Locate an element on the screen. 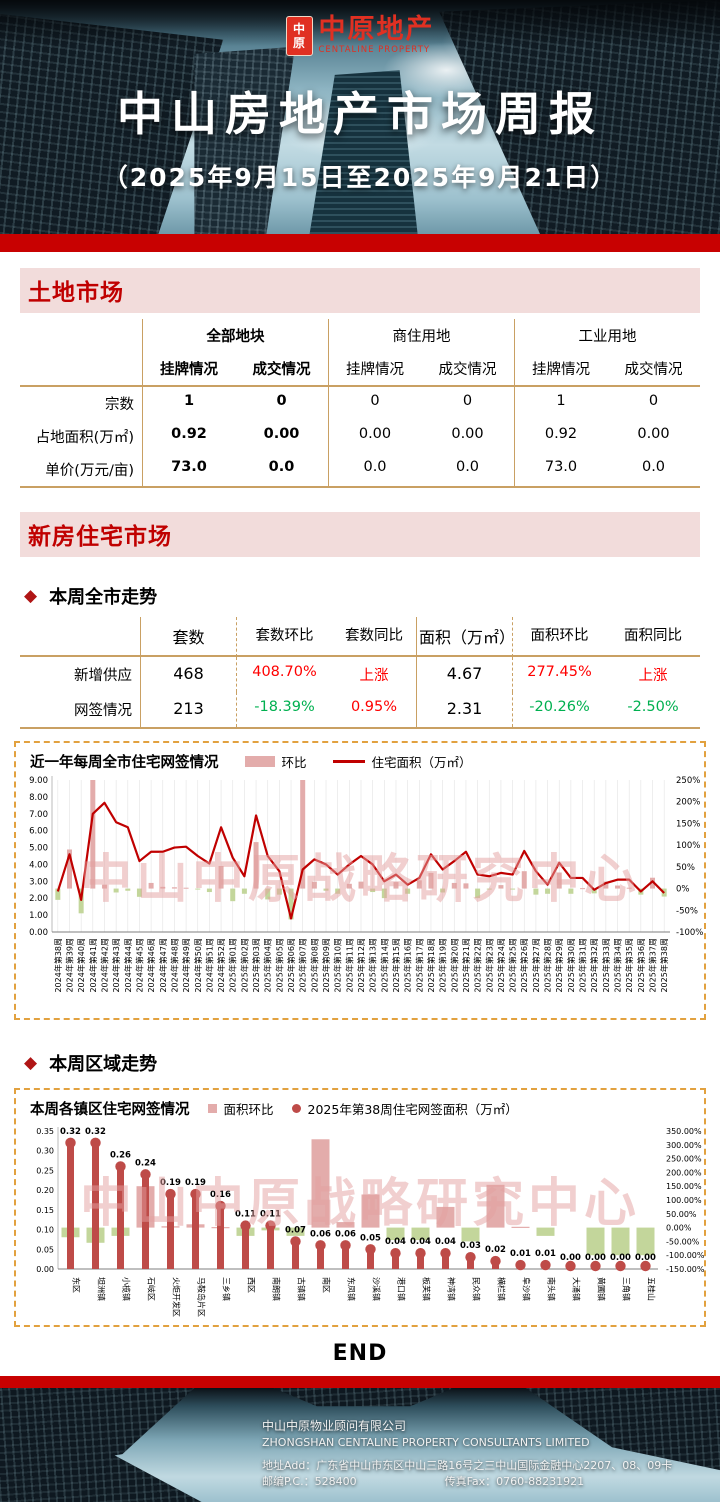  svg-text: 坦洲镇 is located at coordinates (102, 1289).